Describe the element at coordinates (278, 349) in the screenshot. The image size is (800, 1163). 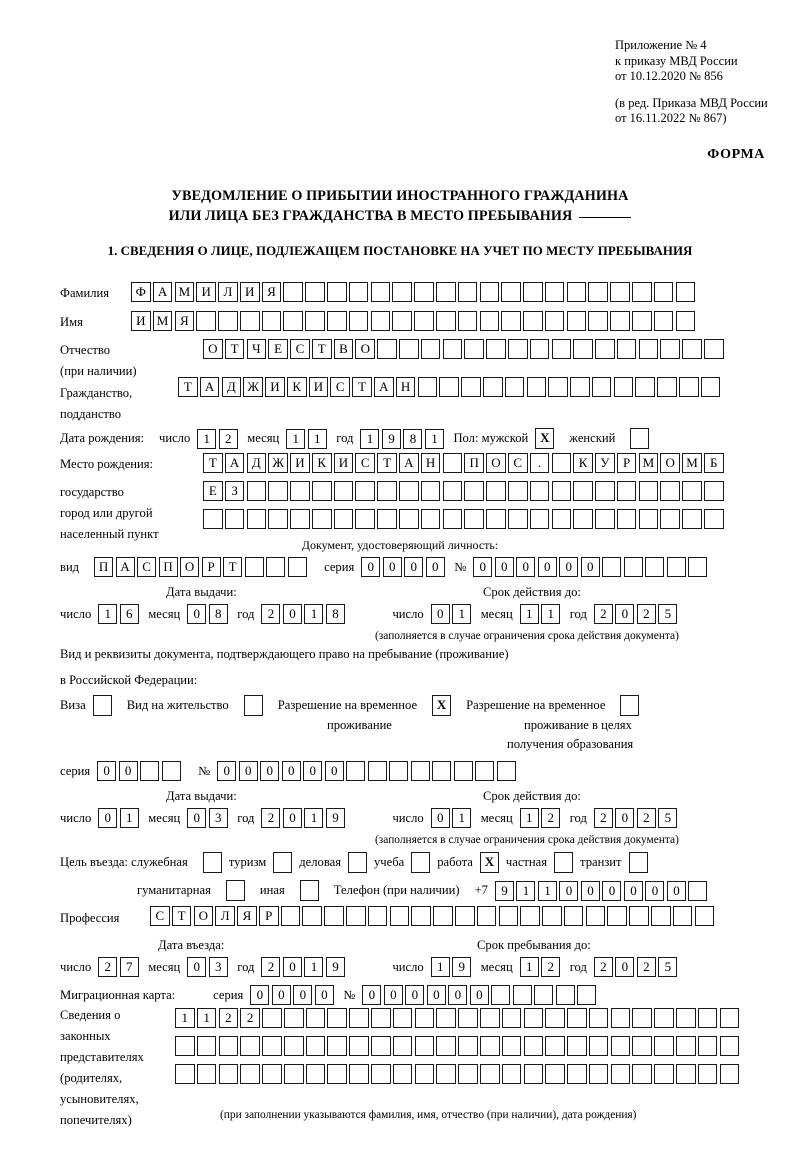
I see `form-cell: Е` at that location.